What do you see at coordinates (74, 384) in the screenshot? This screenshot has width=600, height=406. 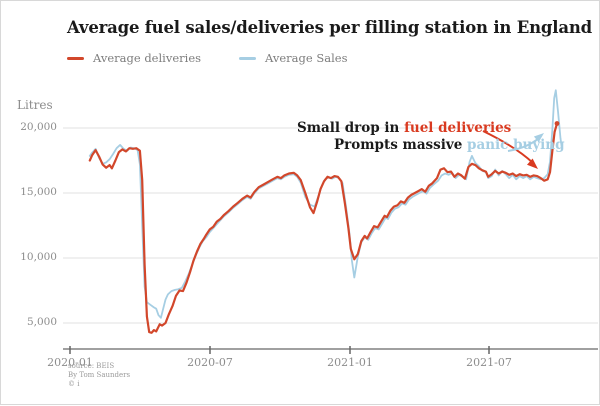 I see `publisher-logo: © i` at bounding box center [74, 384].